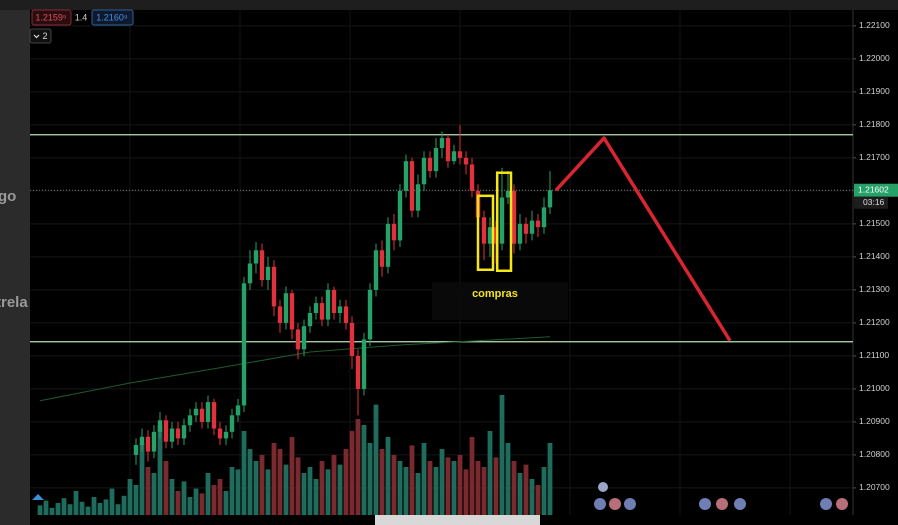 This screenshot has height=525, width=898. I want to click on y-tick-label: 1.21900, so click(874, 91).